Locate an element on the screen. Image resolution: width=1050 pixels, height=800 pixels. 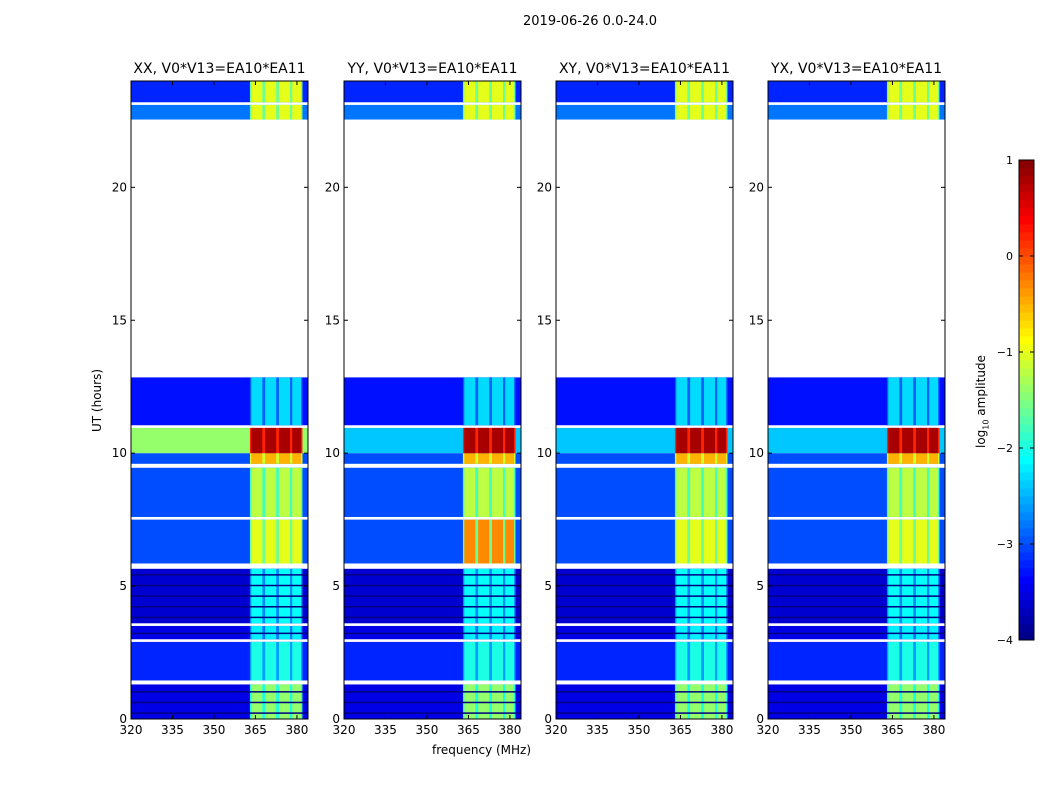
suptitle: 2019-06-26 0.0-24.0 is located at coordinates (590, 21).